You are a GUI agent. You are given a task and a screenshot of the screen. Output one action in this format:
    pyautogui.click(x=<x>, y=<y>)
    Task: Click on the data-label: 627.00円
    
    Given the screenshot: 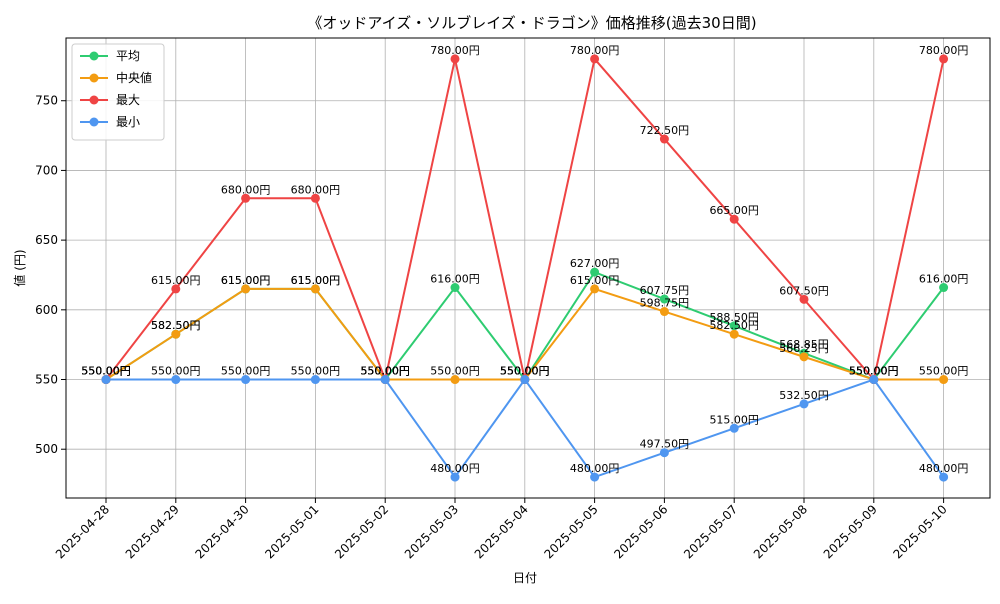 What is the action you would take?
    pyautogui.click(x=595, y=263)
    